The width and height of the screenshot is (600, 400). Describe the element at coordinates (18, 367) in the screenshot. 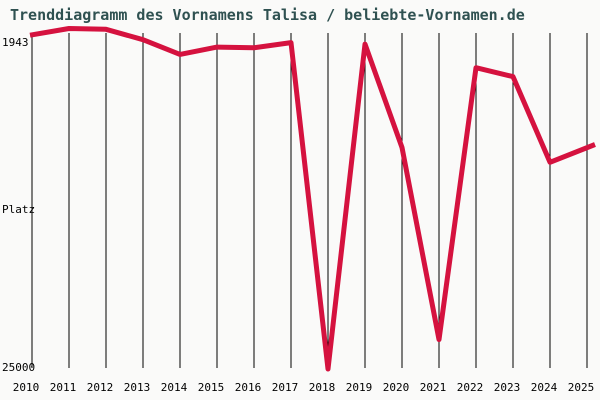

I see `y-axis-bottom-label: 25000` at that location.